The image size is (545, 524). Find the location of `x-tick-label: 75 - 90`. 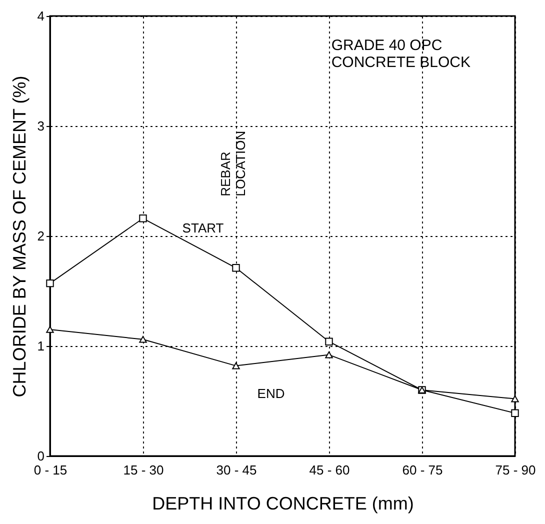

x-tick-label: 75 - 90 is located at coordinates (515, 470).